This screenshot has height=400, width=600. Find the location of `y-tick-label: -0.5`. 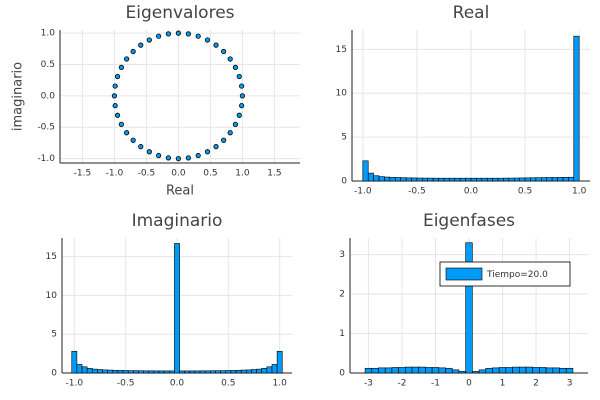

y-tick-label: -0.5 is located at coordinates (46, 128).